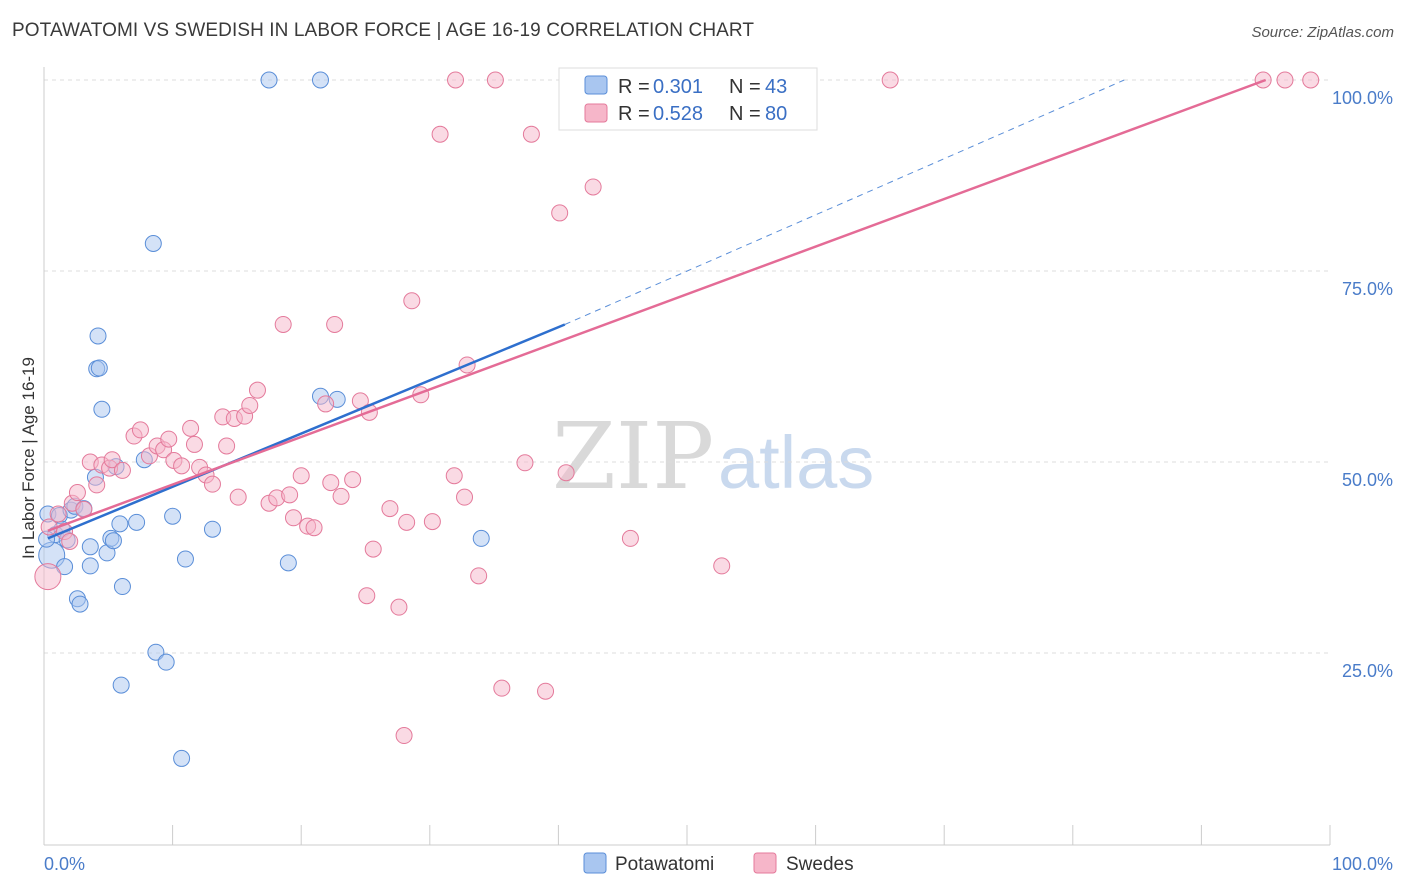  What do you see at coordinates (678, 114) in the screenshot?
I see `legend-r-value-swedes: 0.528` at bounding box center [678, 114].